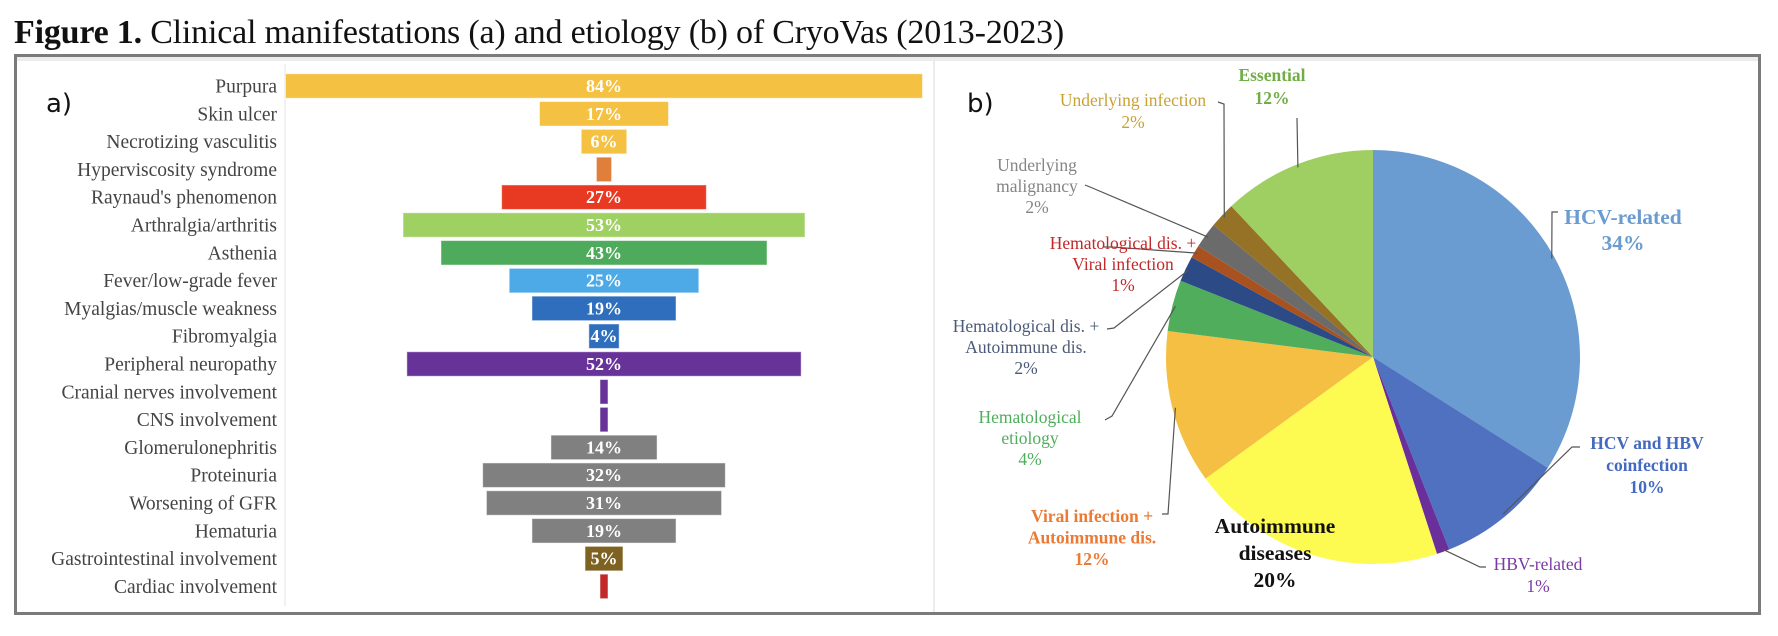  What do you see at coordinates (1092, 538) in the screenshot?
I see `pie-label-viral-infection-line-2: Autoimmune dis.` at bounding box center [1092, 538].